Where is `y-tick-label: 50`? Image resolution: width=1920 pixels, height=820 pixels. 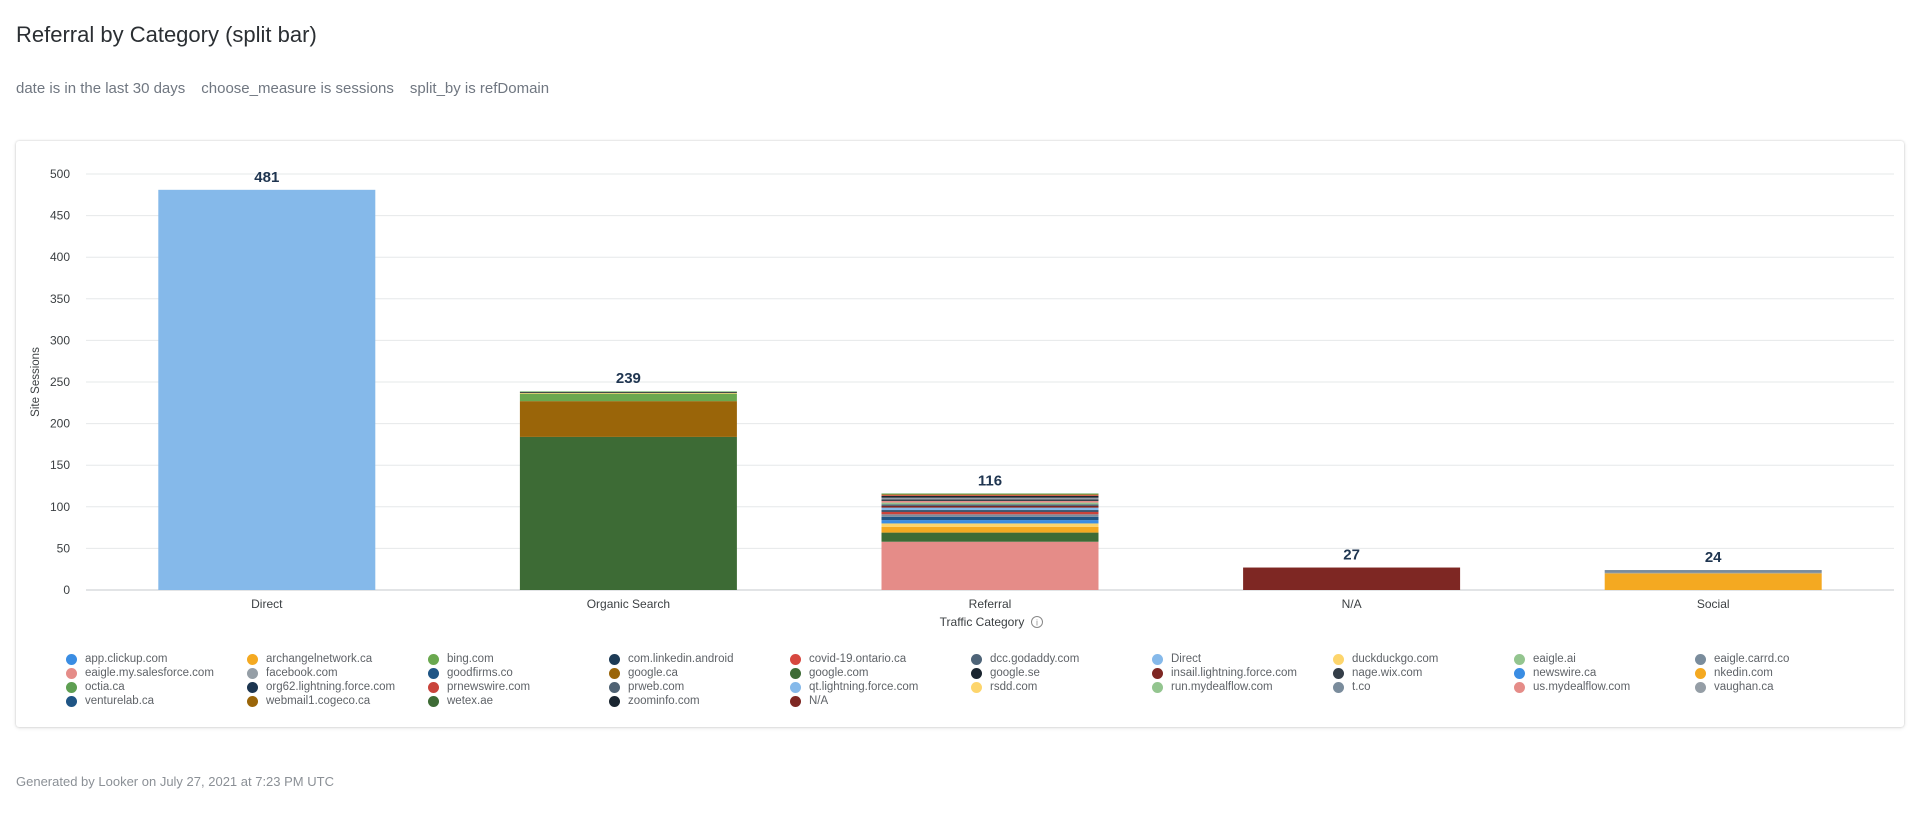
y-tick-label: 50 is located at coordinates (64, 548).